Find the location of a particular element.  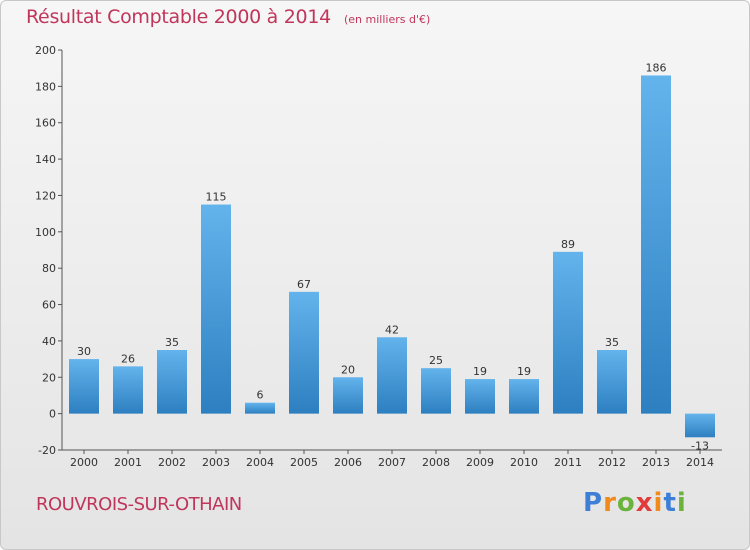

x-tick-label: 2010 is located at coordinates (524, 462).